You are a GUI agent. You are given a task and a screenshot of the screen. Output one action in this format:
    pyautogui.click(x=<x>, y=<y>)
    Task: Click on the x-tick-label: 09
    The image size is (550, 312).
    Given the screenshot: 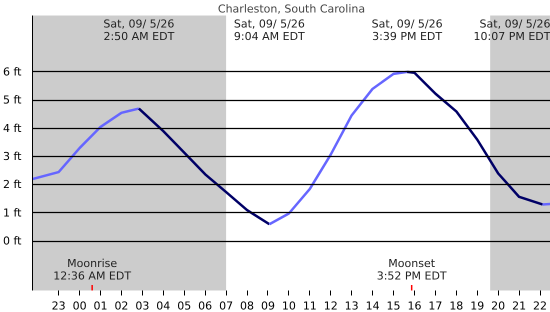 What is the action you would take?
    pyautogui.click(x=267, y=306)
    